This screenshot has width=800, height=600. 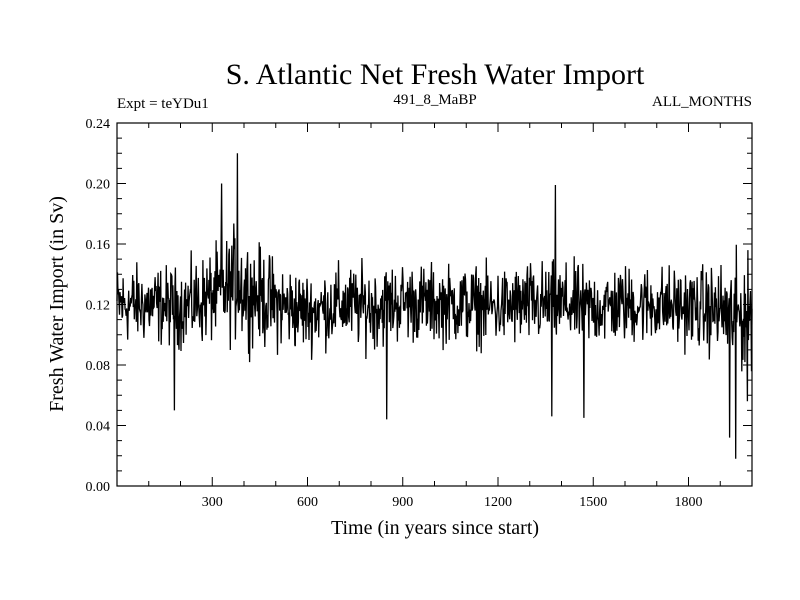 I want to click on x-tick-label: 300, so click(x=212, y=502).